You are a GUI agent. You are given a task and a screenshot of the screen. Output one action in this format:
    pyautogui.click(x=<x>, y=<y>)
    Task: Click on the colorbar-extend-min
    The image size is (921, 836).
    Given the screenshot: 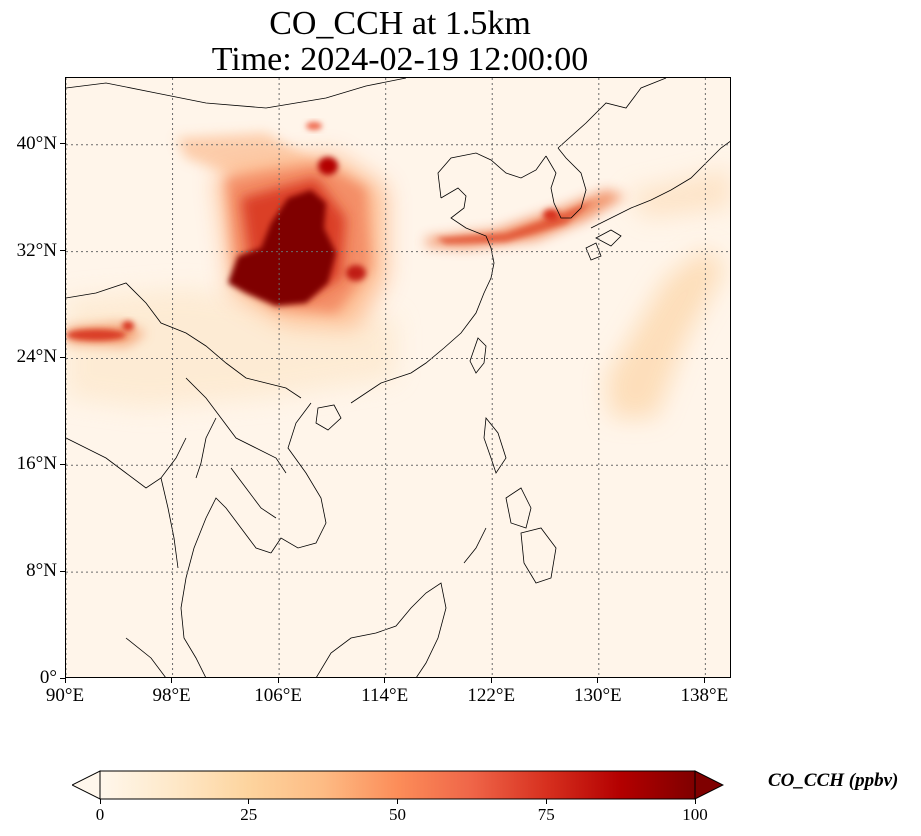 What is the action you would take?
    pyautogui.click(x=86, y=785)
    